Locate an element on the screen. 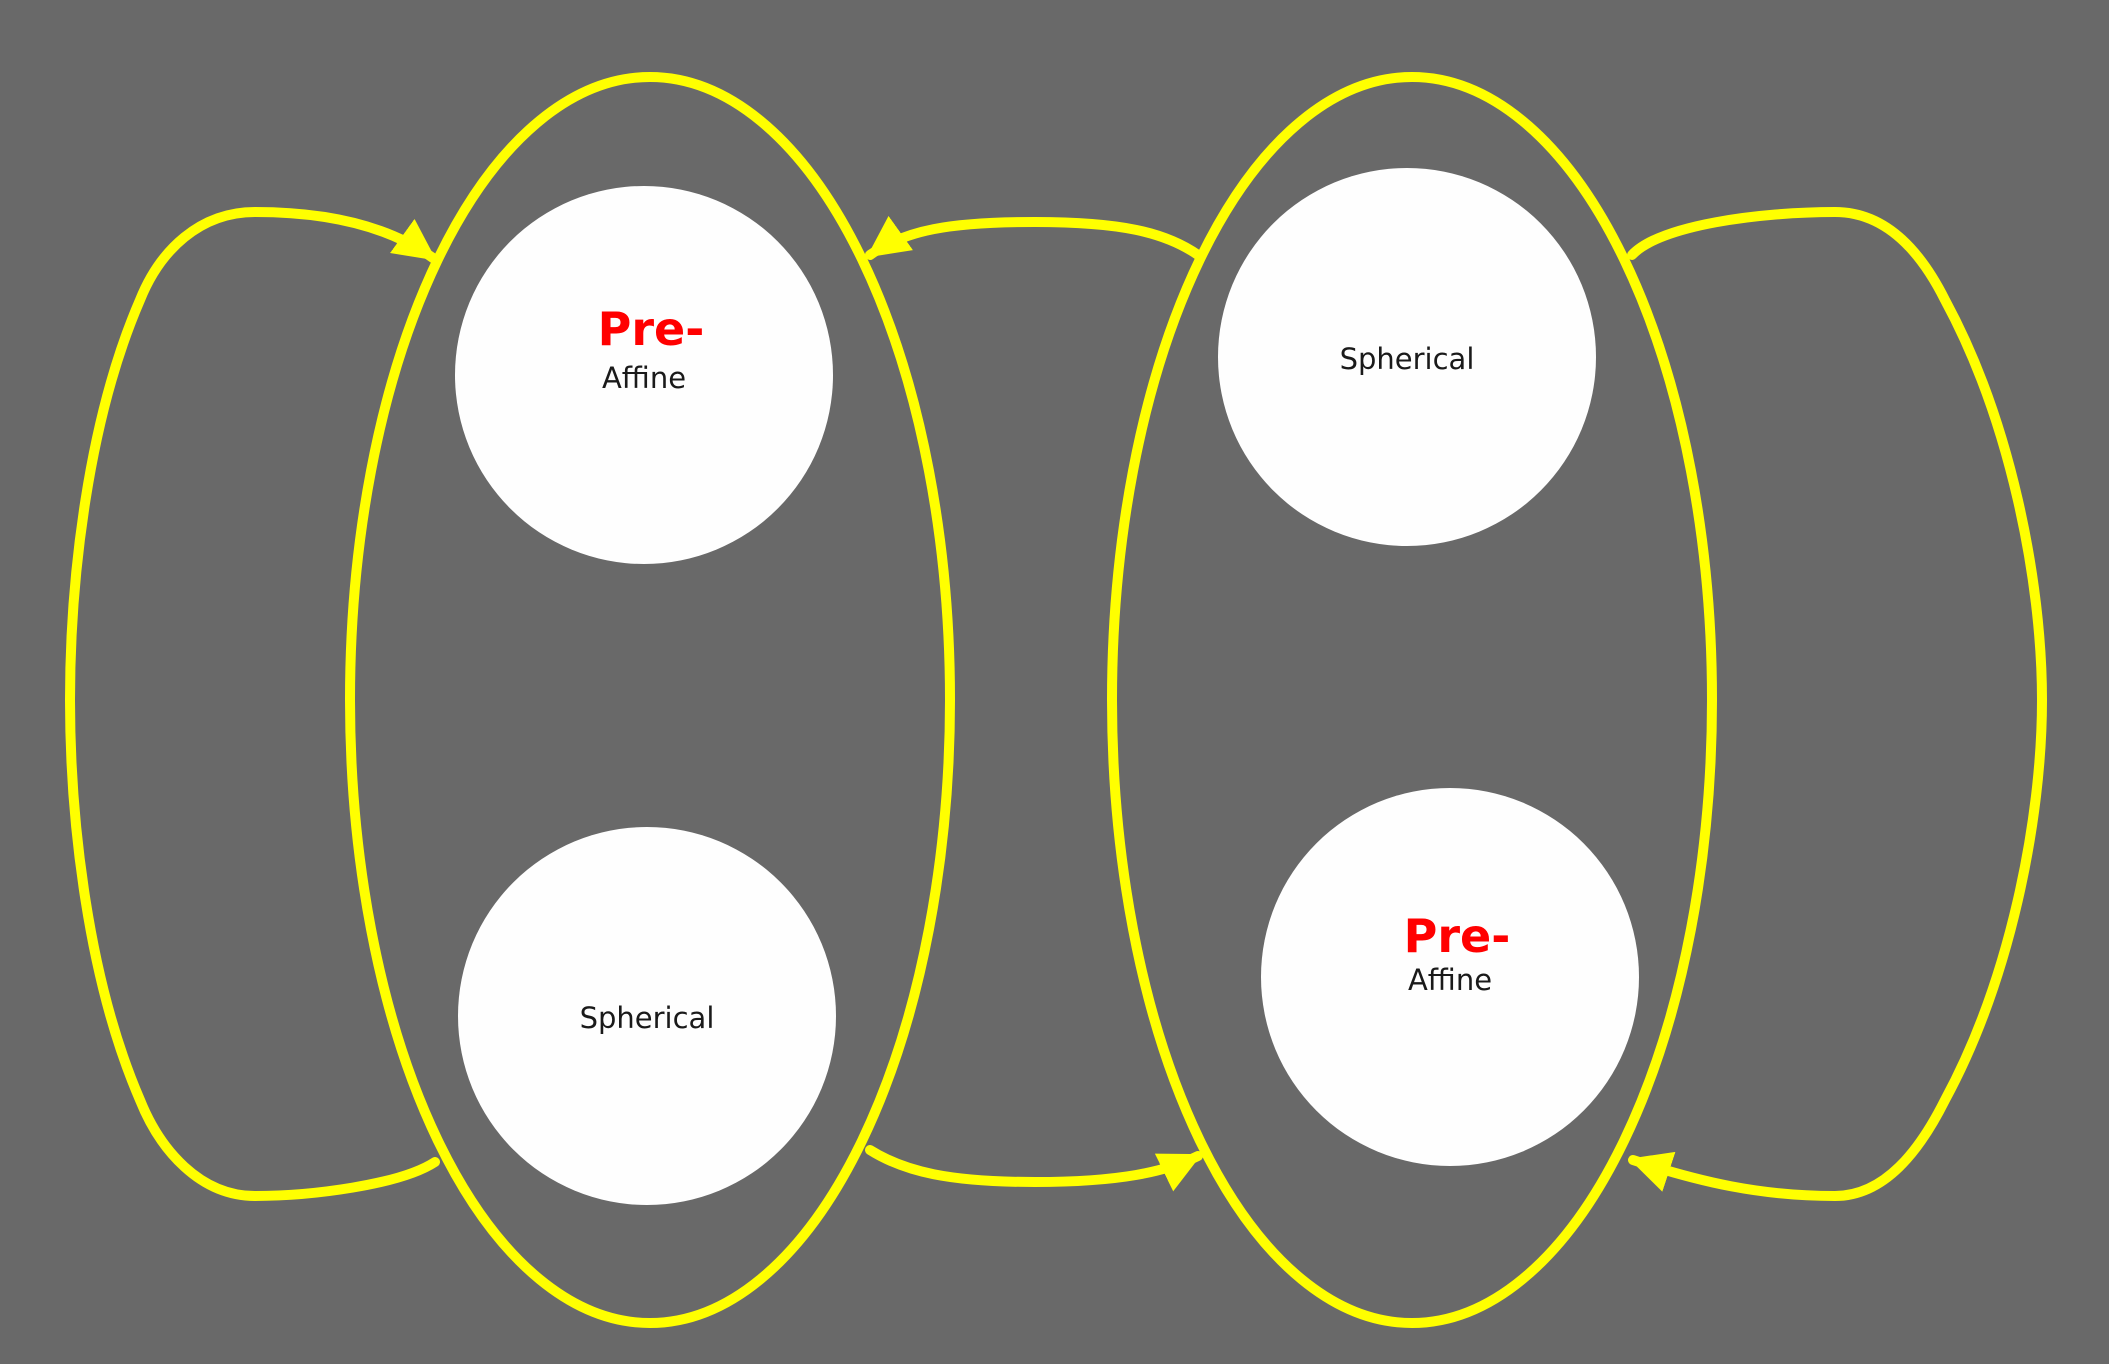  node-right-bottom: Pre- Affine is located at coordinates (1450, 977).